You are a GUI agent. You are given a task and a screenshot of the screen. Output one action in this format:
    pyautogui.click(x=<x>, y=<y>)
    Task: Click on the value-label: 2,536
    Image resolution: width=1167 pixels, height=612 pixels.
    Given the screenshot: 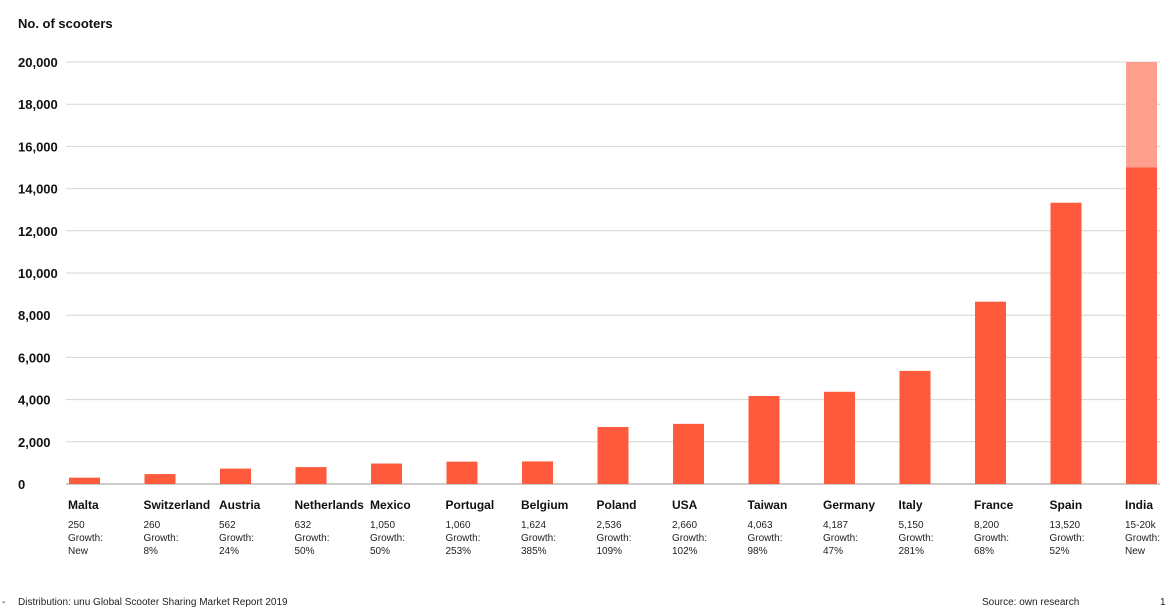 What is the action you would take?
    pyautogui.click(x=609, y=525)
    